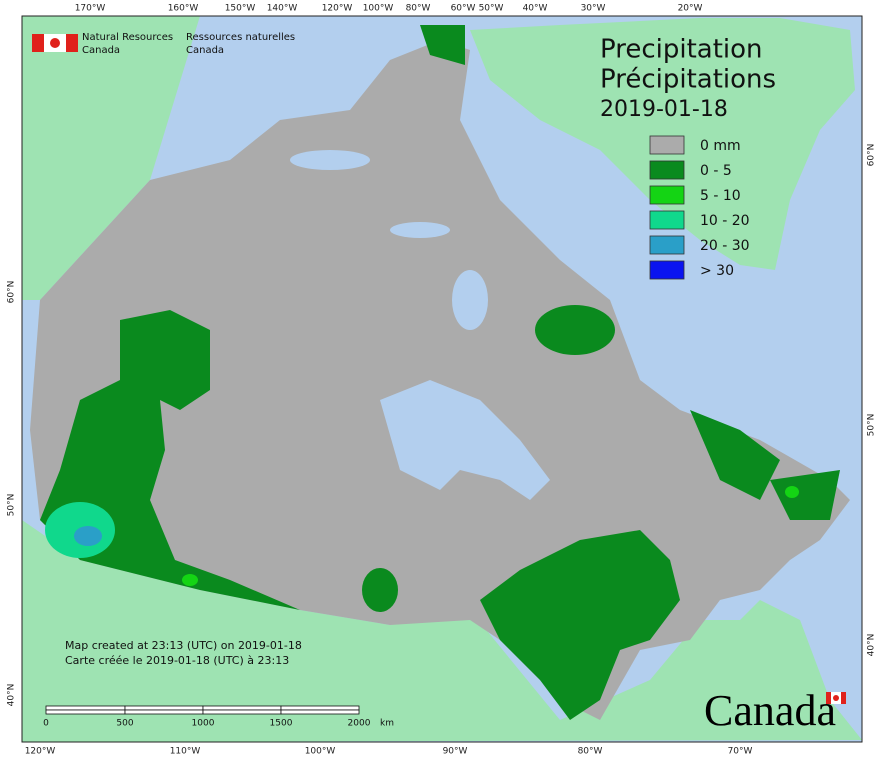 The width and height of the screenshot is (880, 760). Describe the element at coordinates (770, 710) in the screenshot. I see `wordmark: Canada` at that location.